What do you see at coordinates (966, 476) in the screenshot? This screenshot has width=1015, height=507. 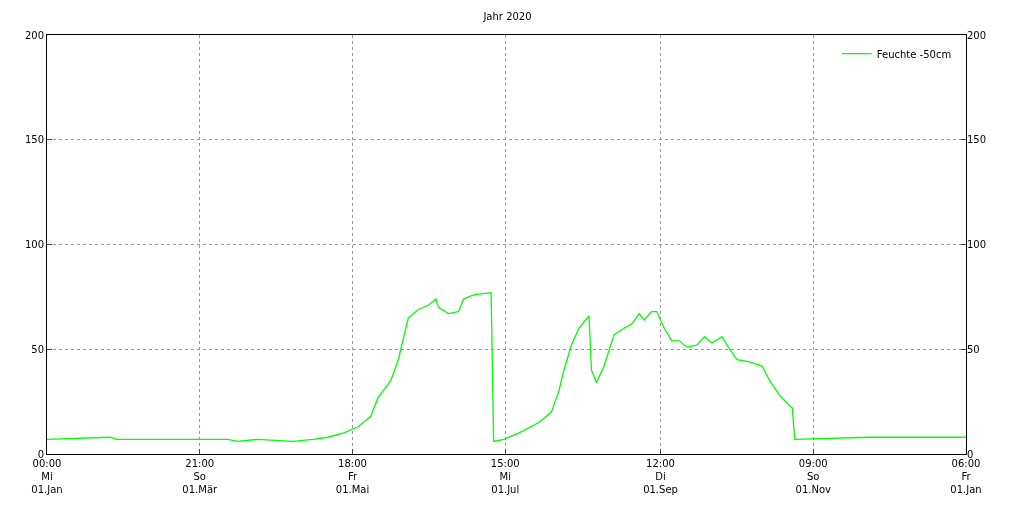 I see `x-tick-label: 06:00 Fr 01.Jan` at bounding box center [966, 476].